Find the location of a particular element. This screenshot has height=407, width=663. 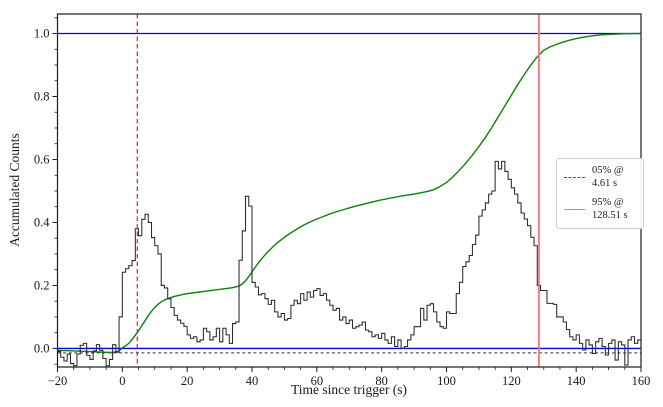

y-tick-label: 0.6 is located at coordinates (42, 160).